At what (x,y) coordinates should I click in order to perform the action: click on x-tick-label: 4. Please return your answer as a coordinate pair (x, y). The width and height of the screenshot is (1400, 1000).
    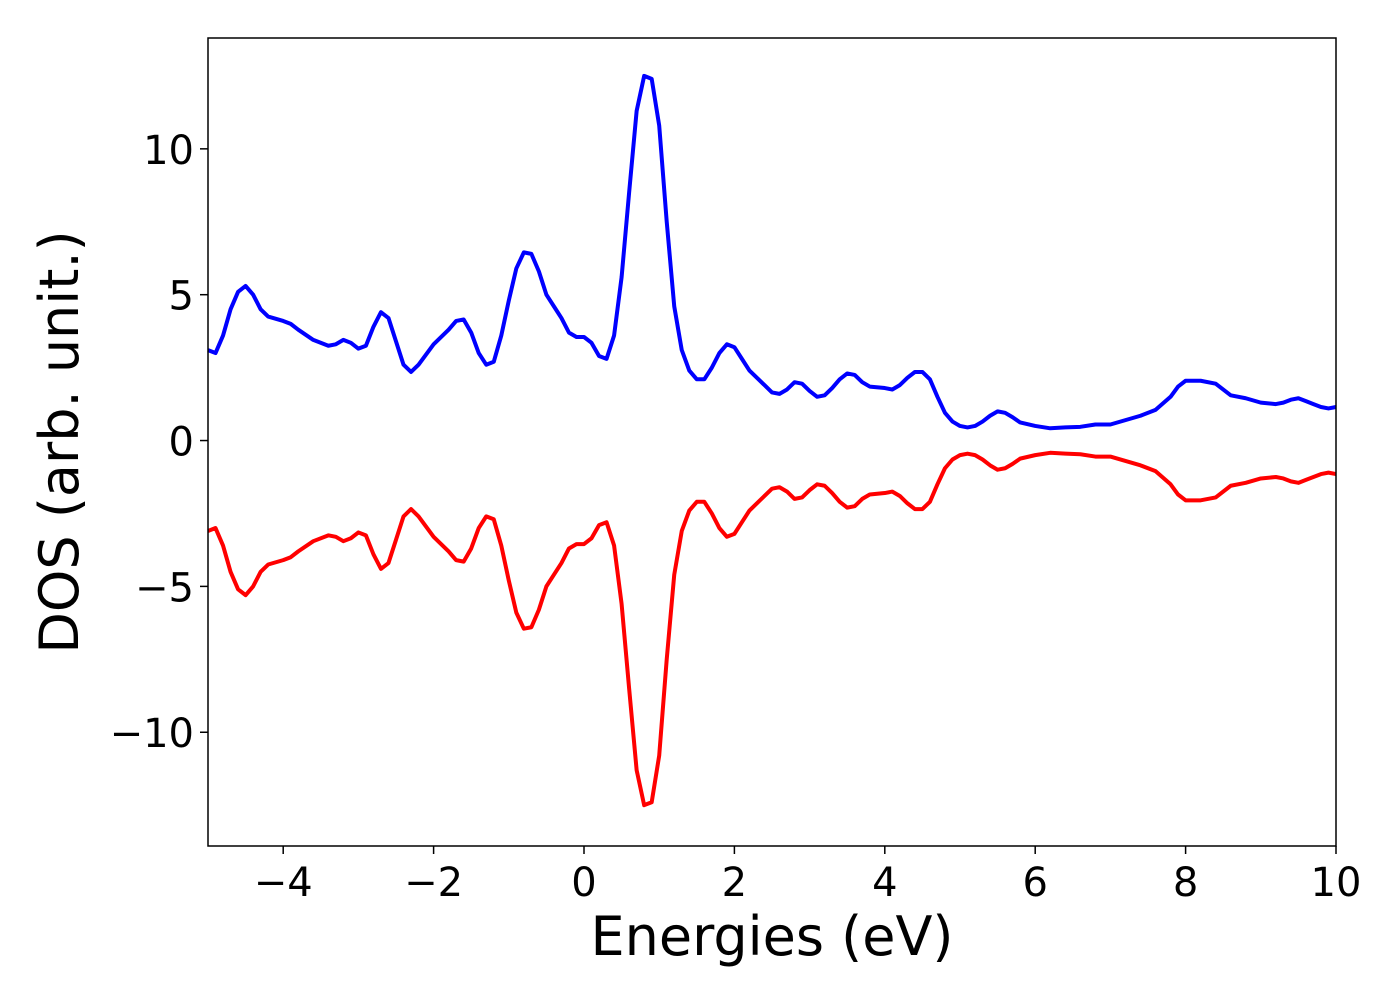
    Looking at the image, I should click on (884, 883).